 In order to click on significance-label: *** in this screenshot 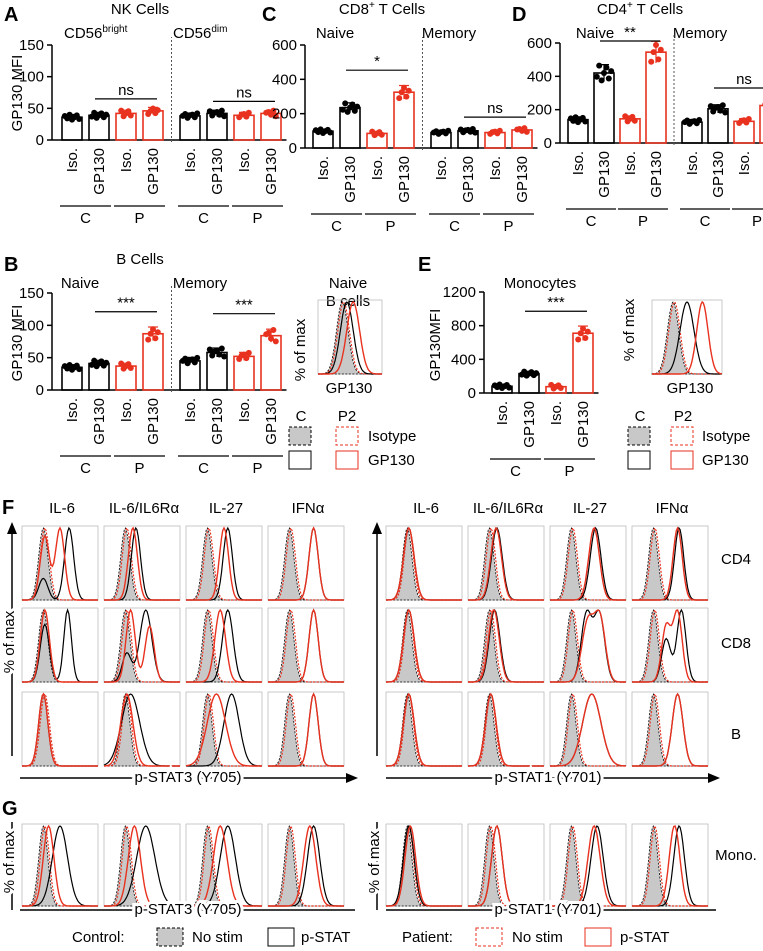, I will do `click(126, 303)`.